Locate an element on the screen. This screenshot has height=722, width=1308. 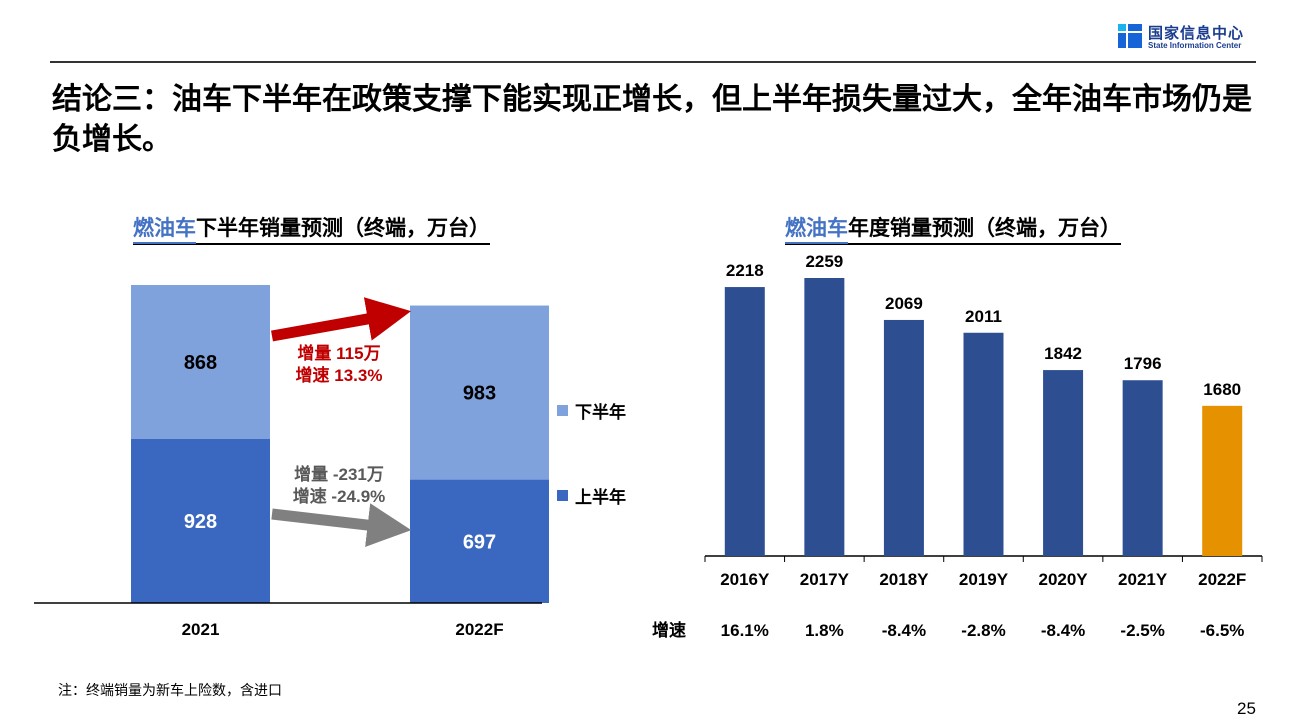
increase-amount-annotation: 增量 115万 is located at coordinates (338, 353).